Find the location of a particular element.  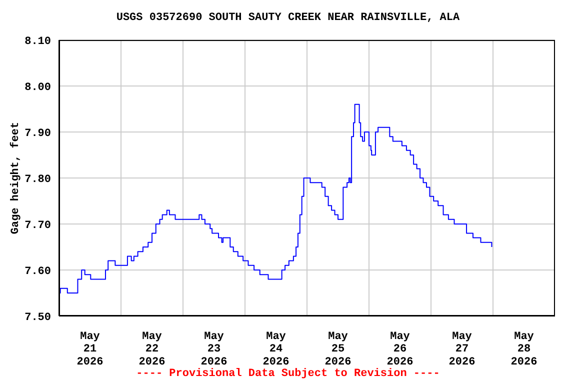

y-tick-label: 7.60 is located at coordinates (37, 272).